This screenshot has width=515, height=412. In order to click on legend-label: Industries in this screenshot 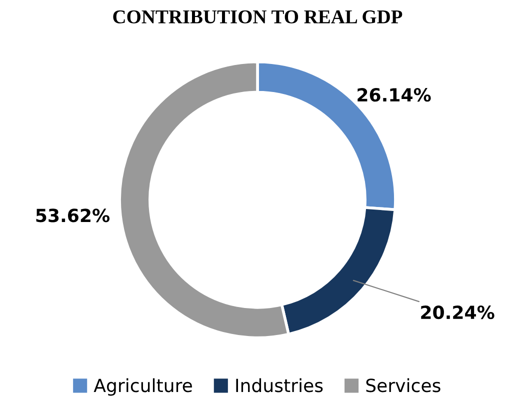, I will do `click(279, 385)`.